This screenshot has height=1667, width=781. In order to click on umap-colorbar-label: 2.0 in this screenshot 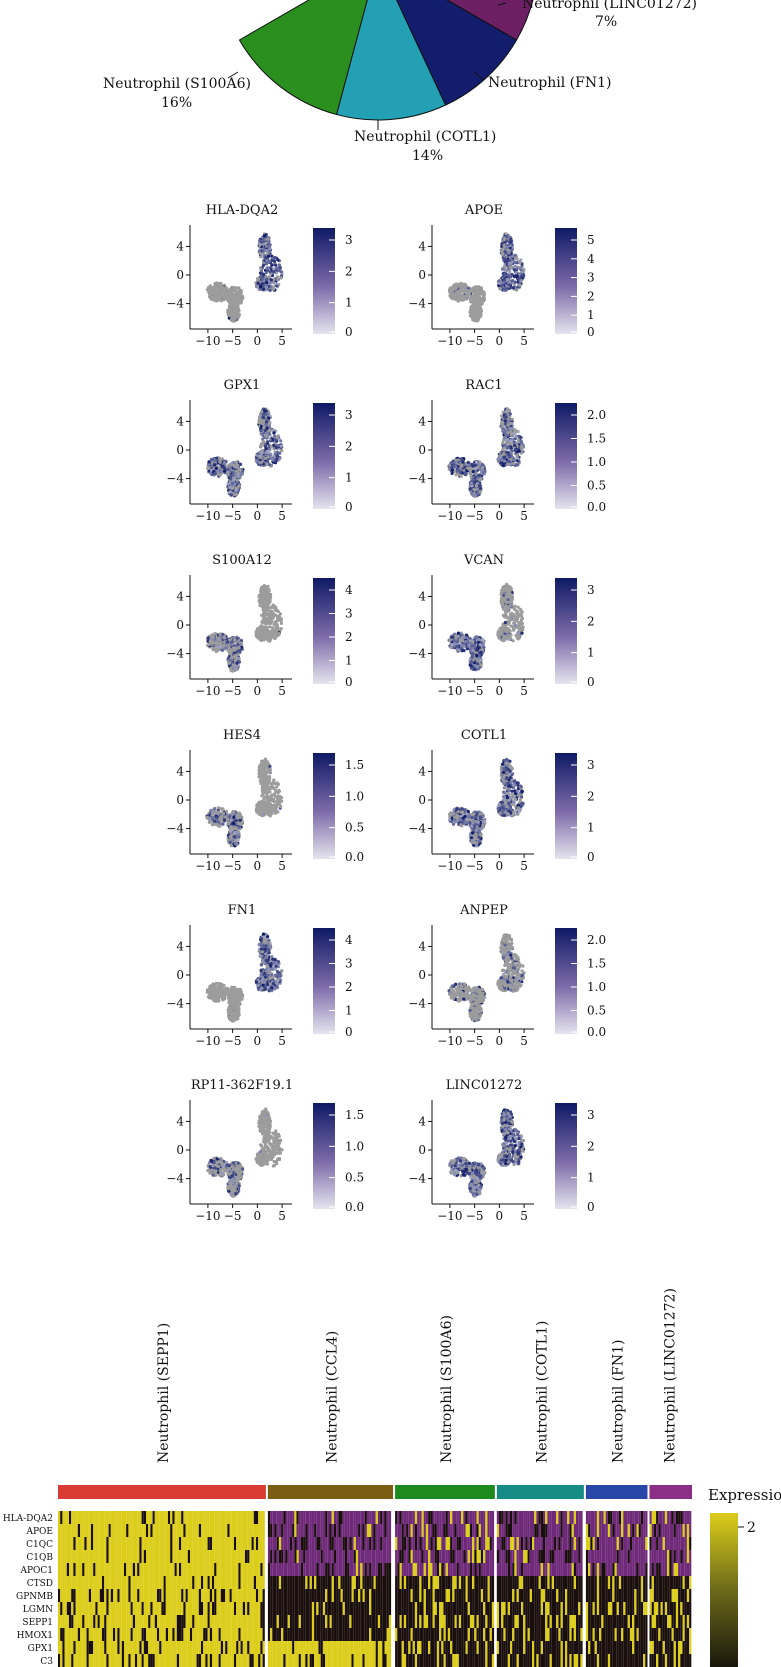, I will do `click(596, 415)`.